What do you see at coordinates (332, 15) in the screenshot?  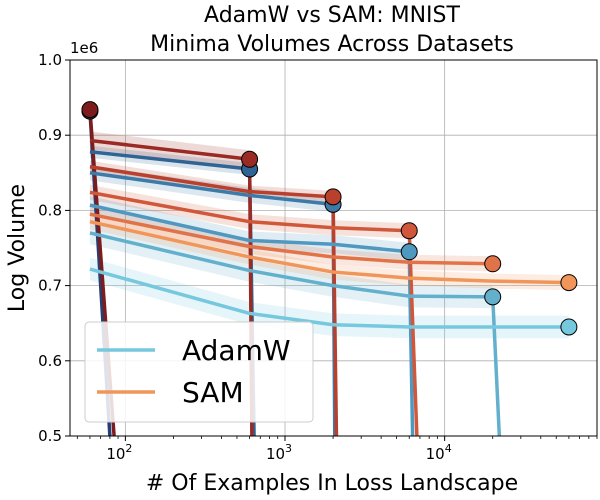 I see `chart-title-line-1: AdamW vs SAM: MNIST` at bounding box center [332, 15].